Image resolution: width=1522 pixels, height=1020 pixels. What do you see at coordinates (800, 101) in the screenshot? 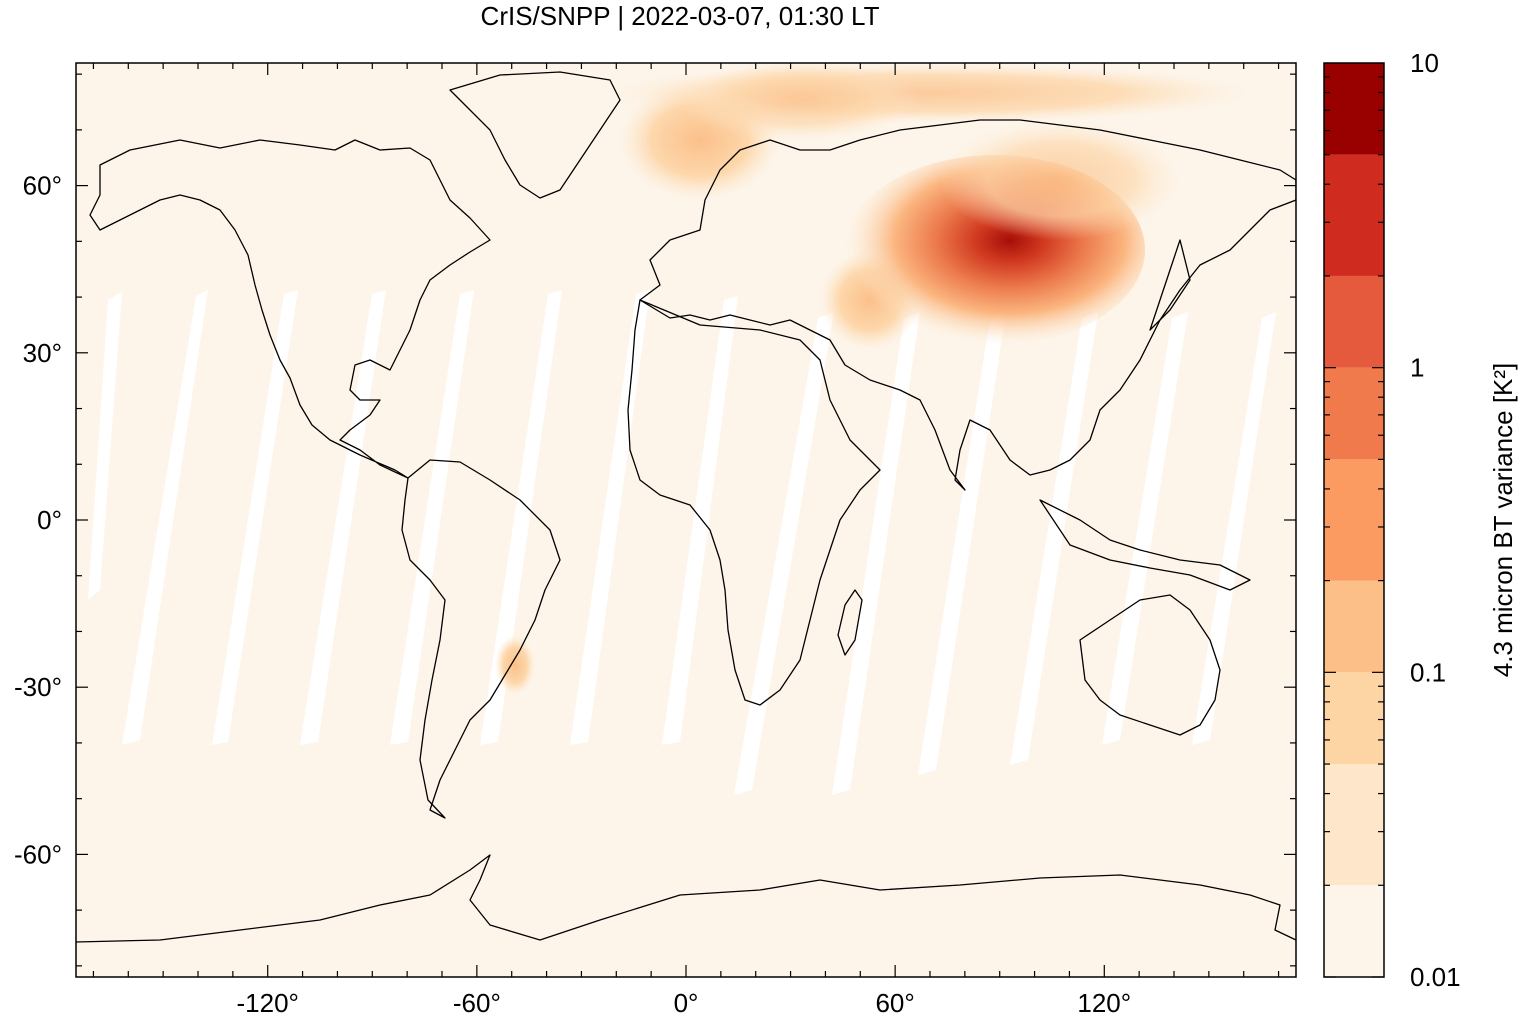
I see `europe-arctic-blob` at bounding box center [800, 101].